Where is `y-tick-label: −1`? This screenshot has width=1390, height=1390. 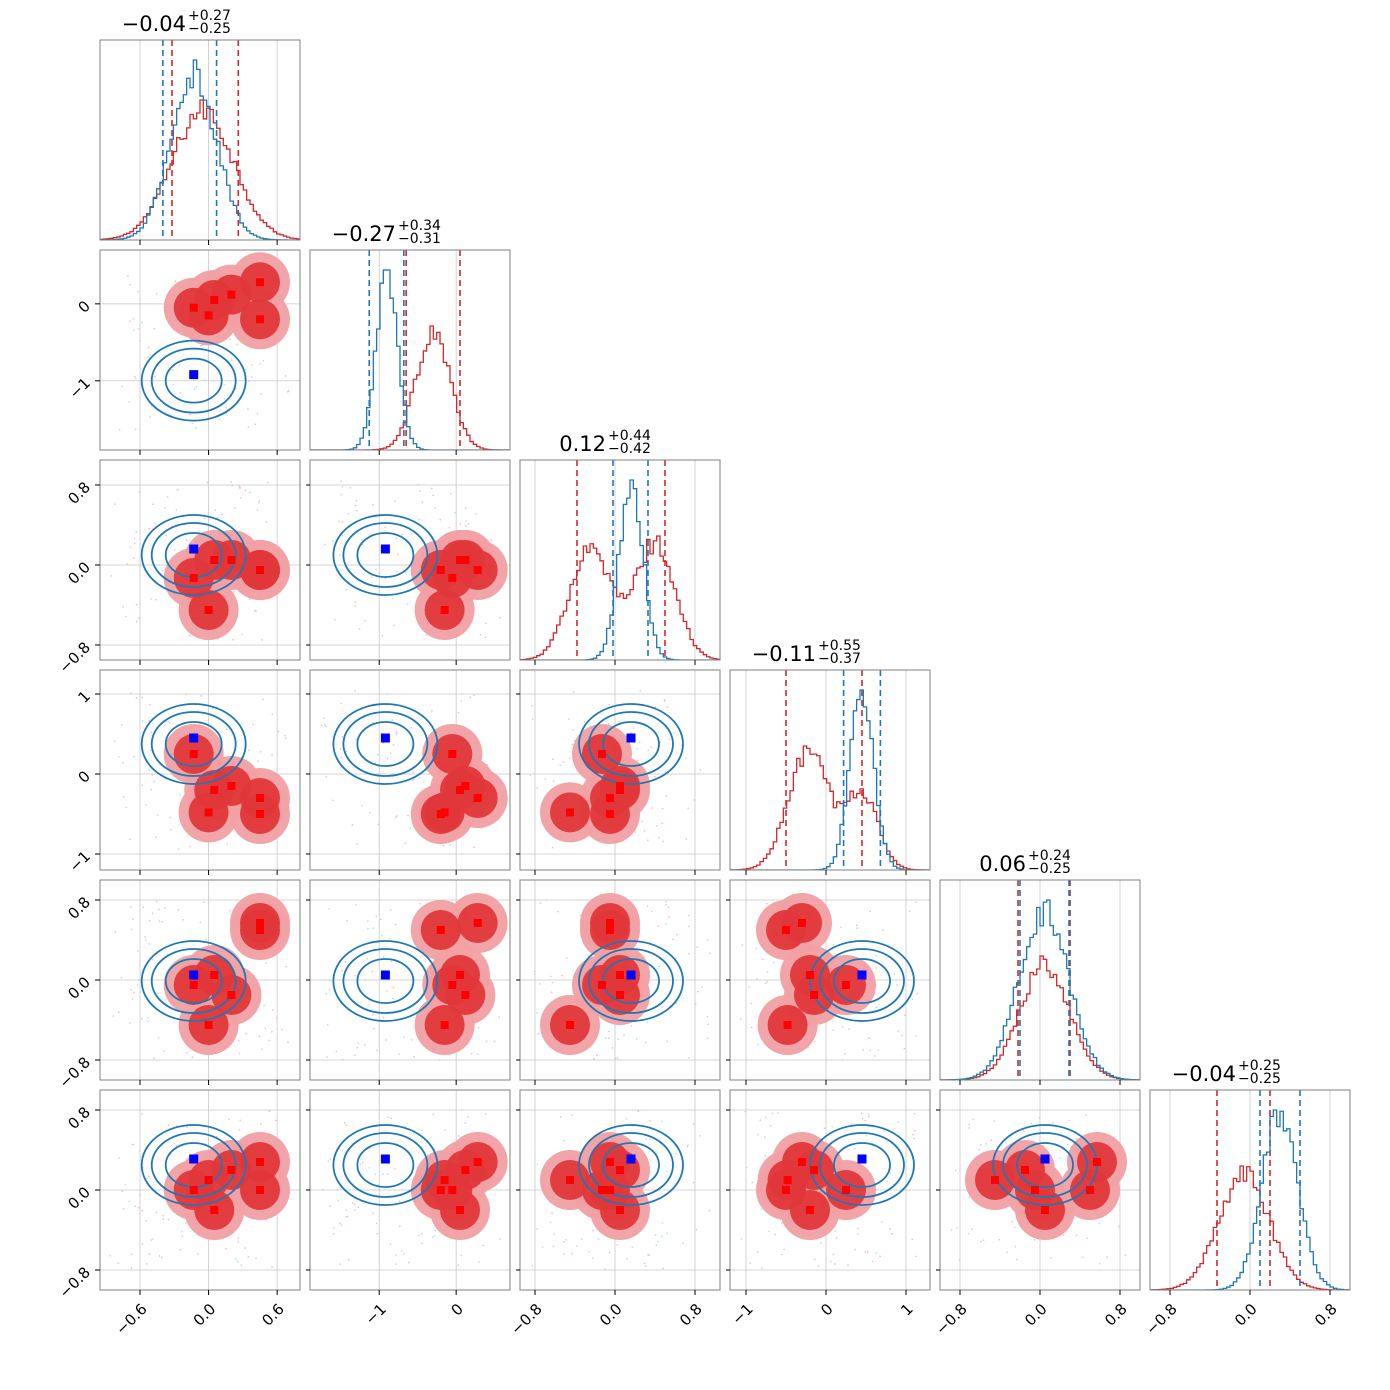 y-tick-label: −1 is located at coordinates (80, 861).